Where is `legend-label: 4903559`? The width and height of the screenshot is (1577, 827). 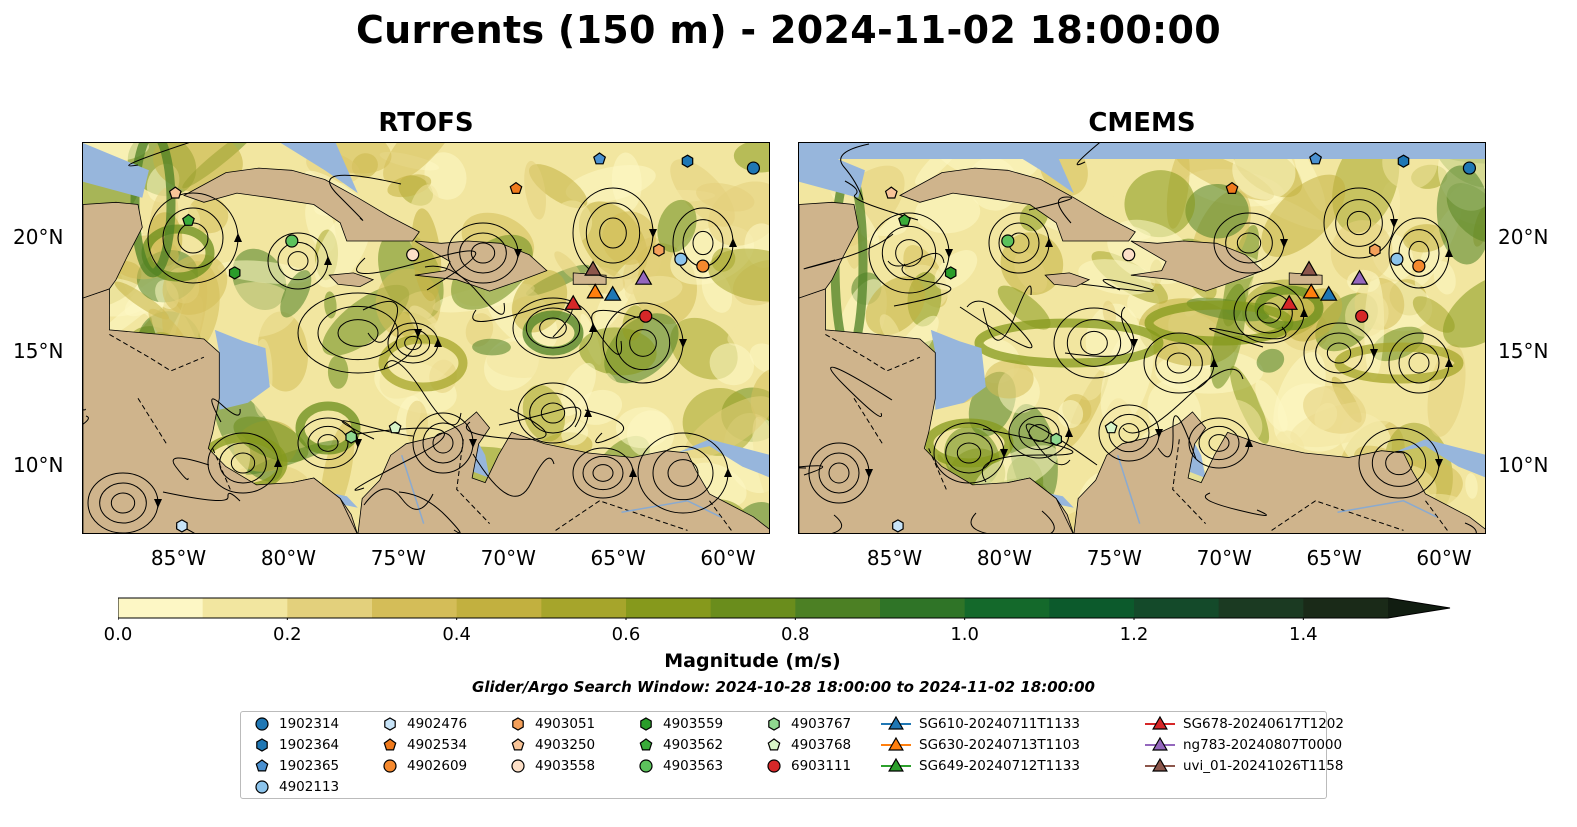 legend-label: 4903559 is located at coordinates (693, 724).